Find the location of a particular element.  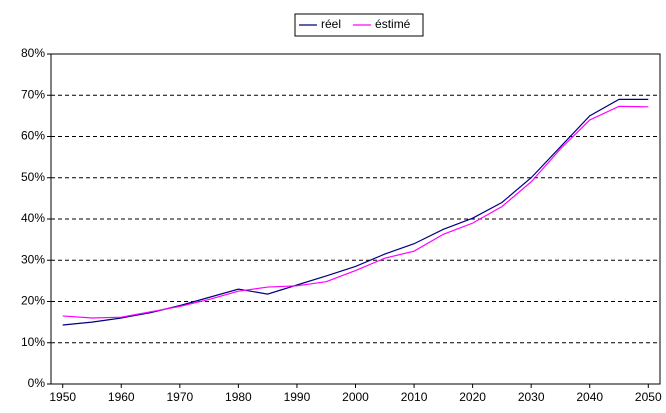

y-tick-label: 0% is located at coordinates (37, 383).